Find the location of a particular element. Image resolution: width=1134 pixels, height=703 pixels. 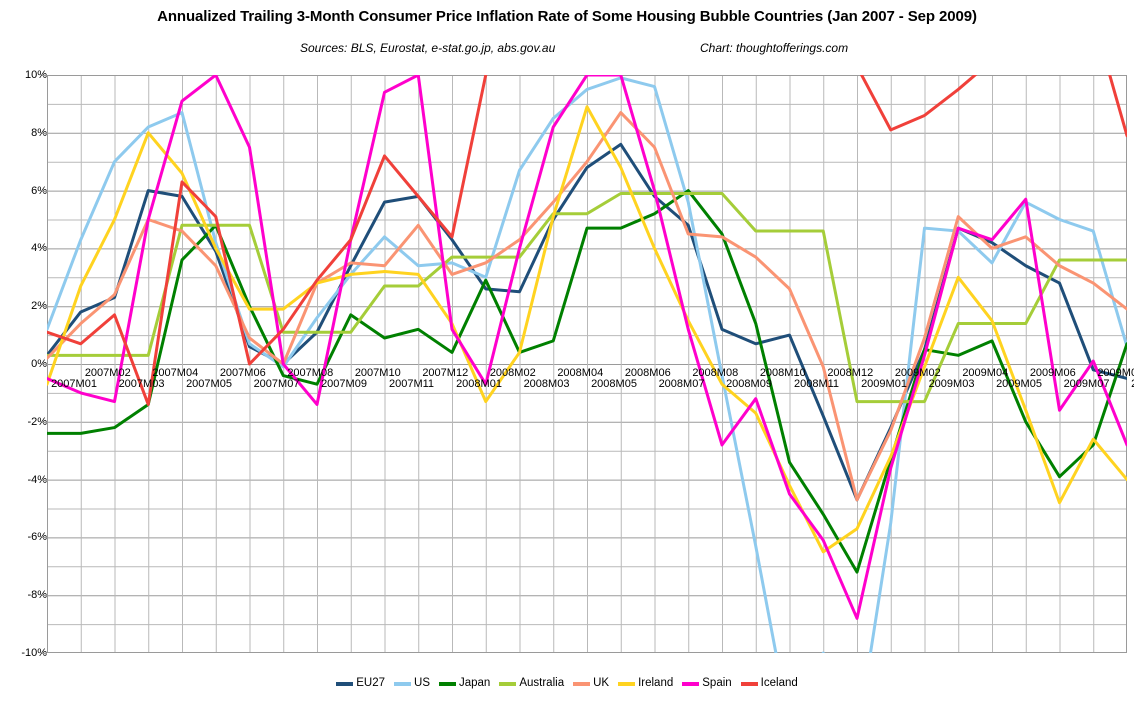

legend-item-eu27: EU27 is located at coordinates (361, 683).